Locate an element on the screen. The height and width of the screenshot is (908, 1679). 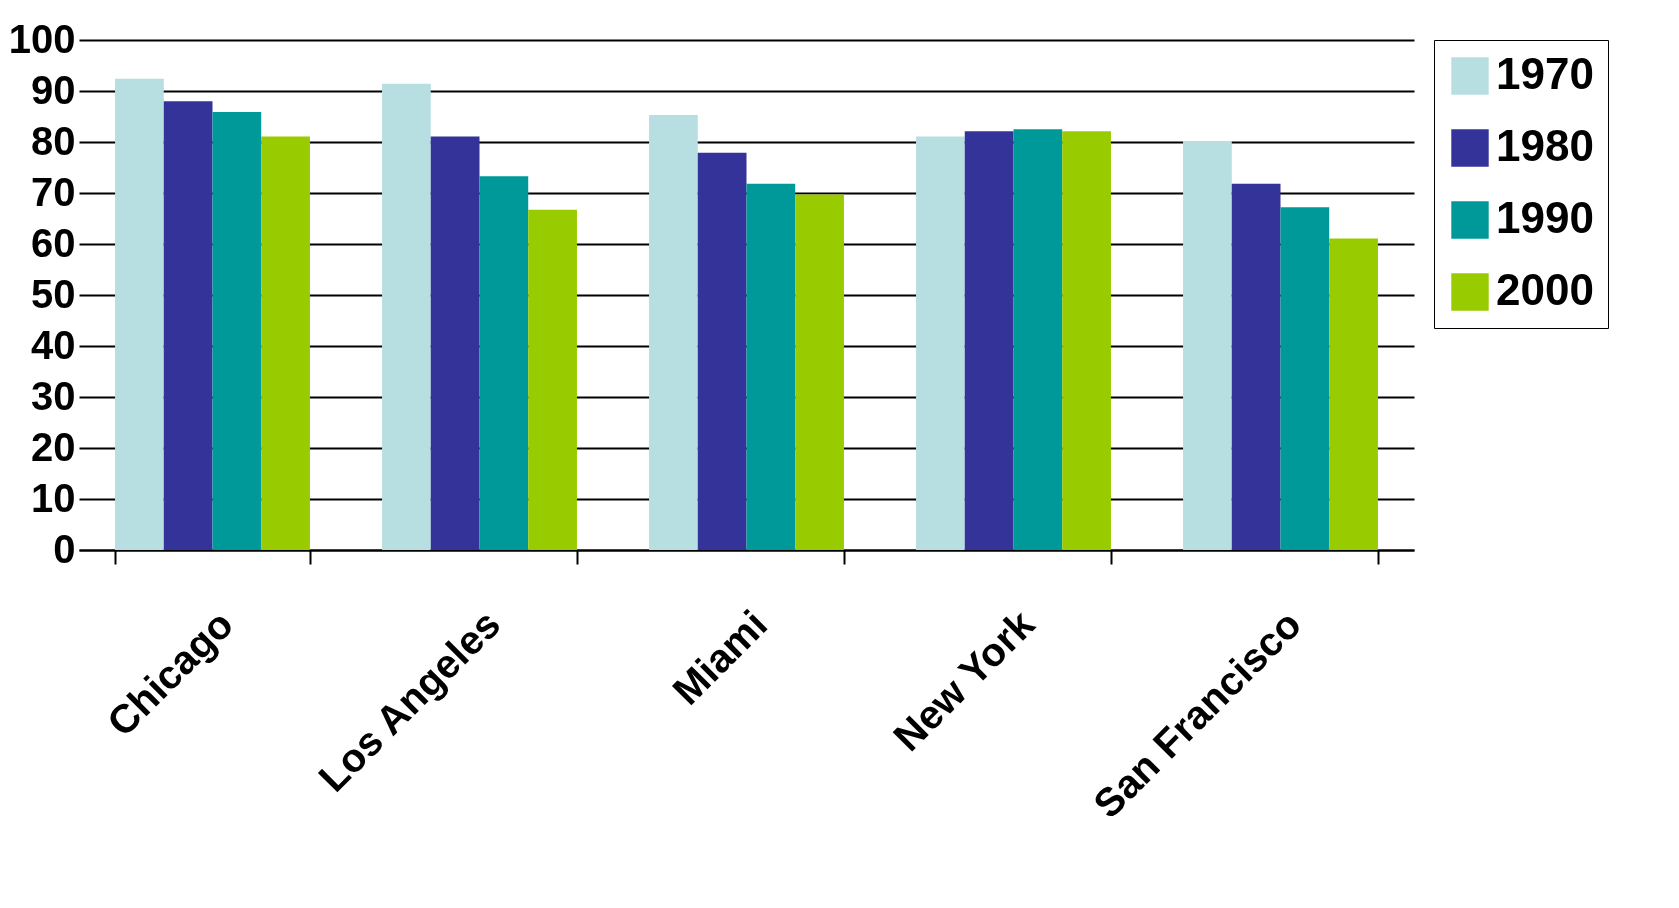
legend-label: 1970 is located at coordinates (1545, 73).